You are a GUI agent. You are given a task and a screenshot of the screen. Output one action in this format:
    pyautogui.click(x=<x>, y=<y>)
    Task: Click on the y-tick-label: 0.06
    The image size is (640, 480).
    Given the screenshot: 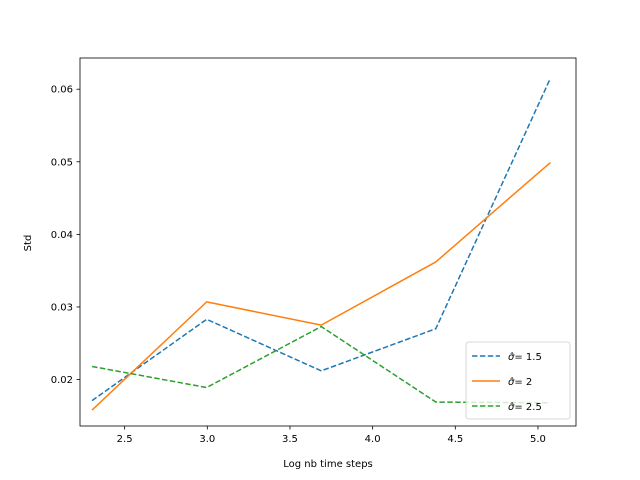 What is the action you would take?
    pyautogui.click(x=62, y=90)
    